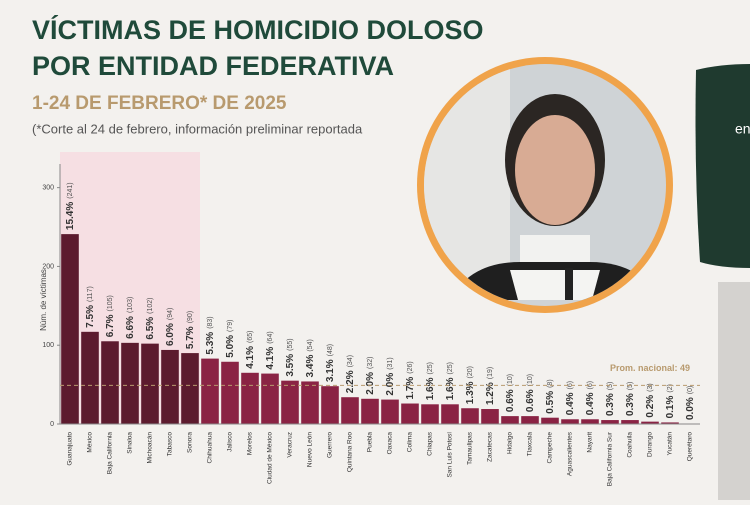  I want to click on x-tick-label: Oaxaca, so click(390, 443).